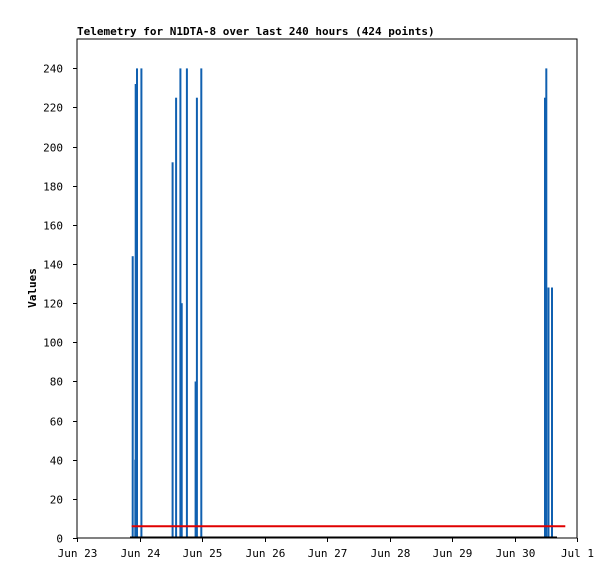  What do you see at coordinates (53, 343) in the screenshot?
I see `y-tick-label: 100` at bounding box center [53, 343].